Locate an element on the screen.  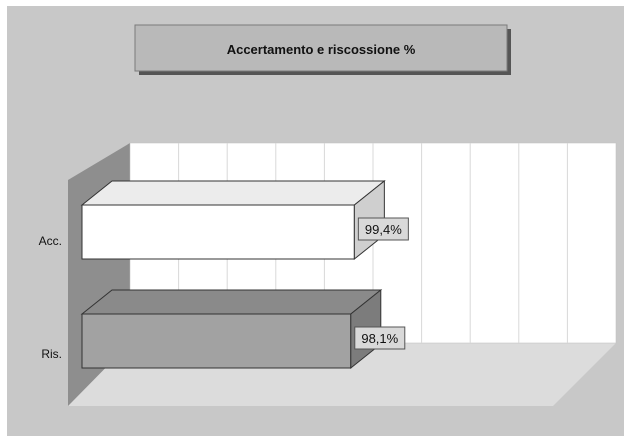
data-label-acc-box is located at coordinates (383, 229).